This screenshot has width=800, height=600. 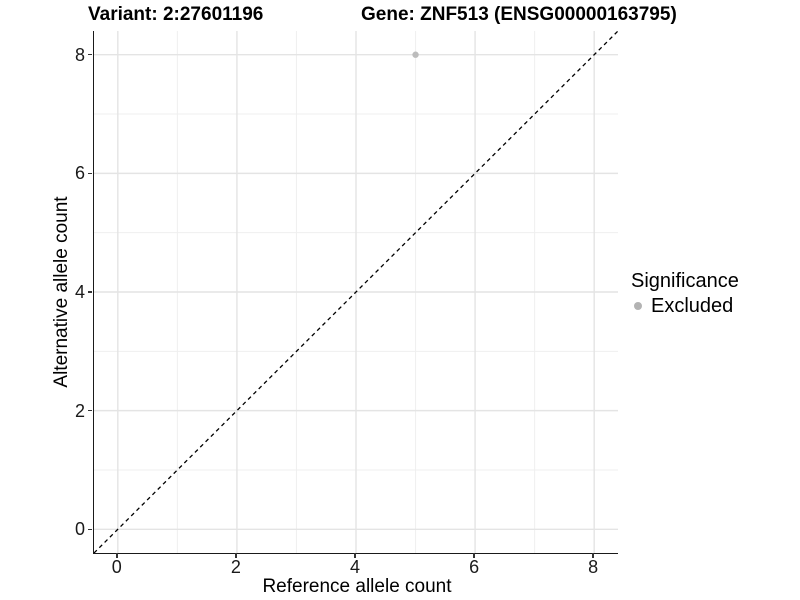 I want to click on data-point, so click(x=415, y=54).